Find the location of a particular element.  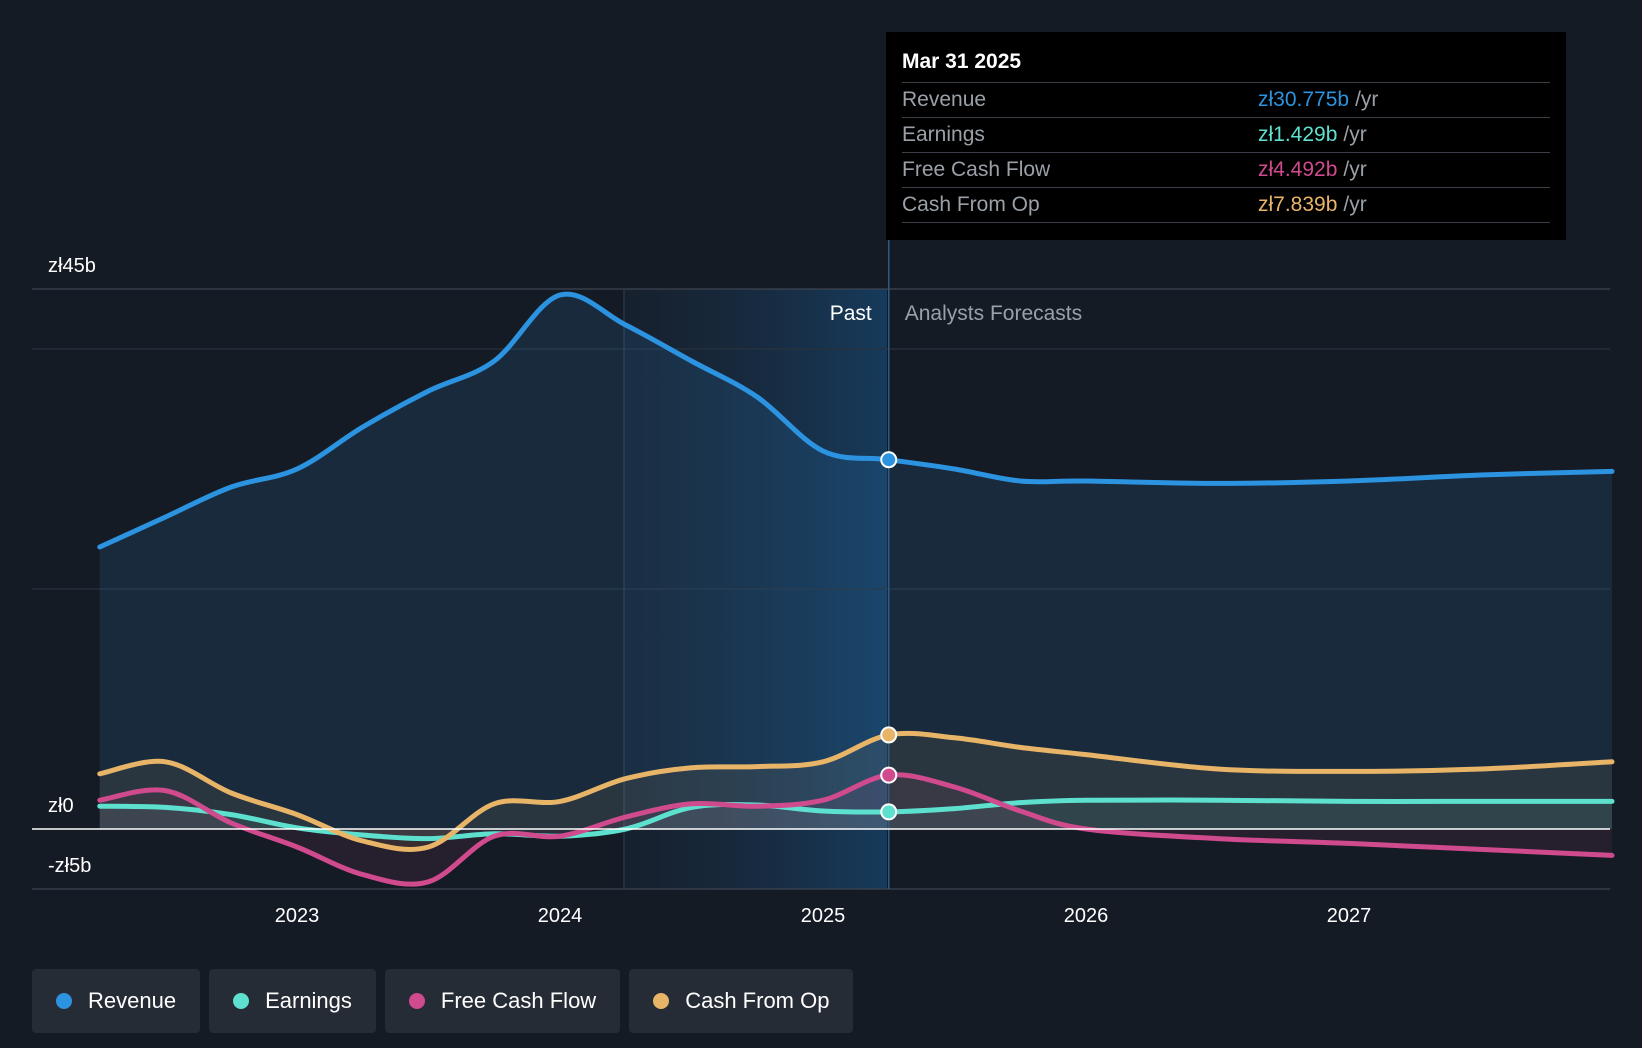

line-cash-from-op is located at coordinates (856, 791).